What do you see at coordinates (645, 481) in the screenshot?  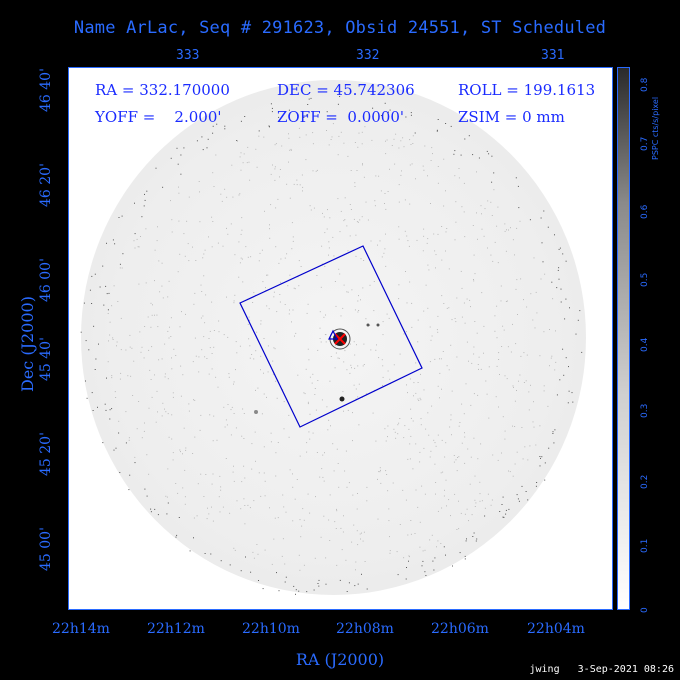 I see `colorbar-tick: 0.2` at bounding box center [645, 481].